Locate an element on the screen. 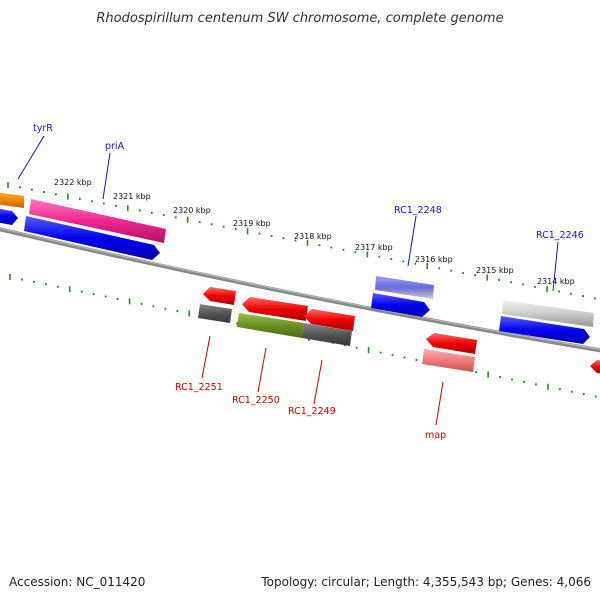 The width and height of the screenshot is (600, 600). gene-label-rc1-2249: RC1_2249 is located at coordinates (312, 411).